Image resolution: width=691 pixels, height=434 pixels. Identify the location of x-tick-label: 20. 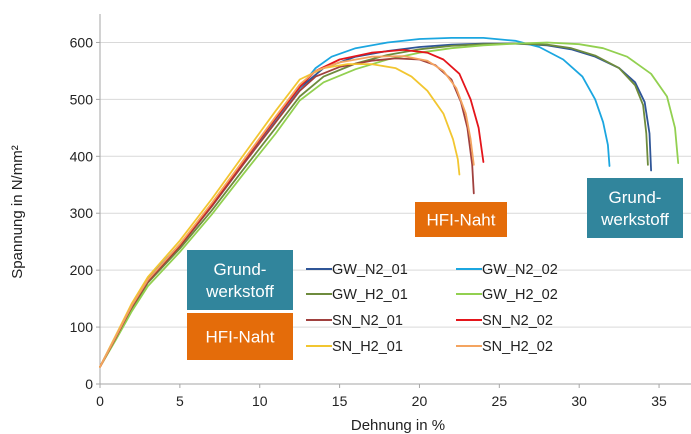
(420, 401).